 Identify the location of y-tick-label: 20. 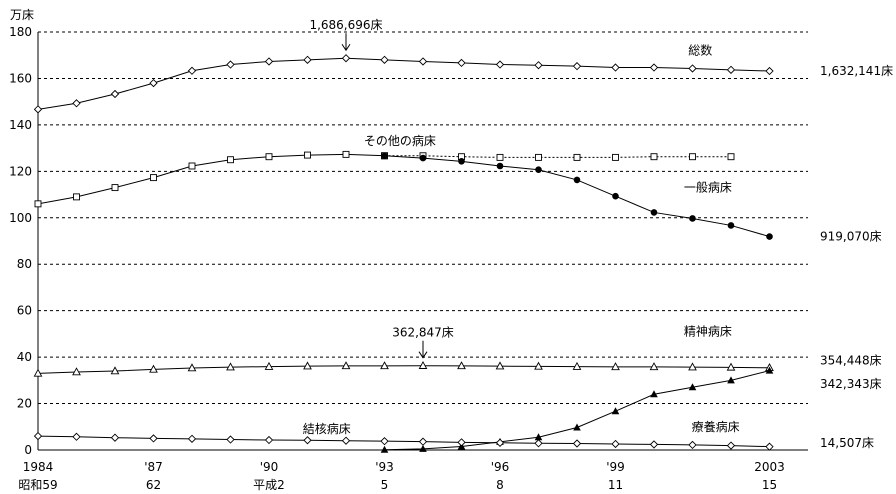
(24, 404).